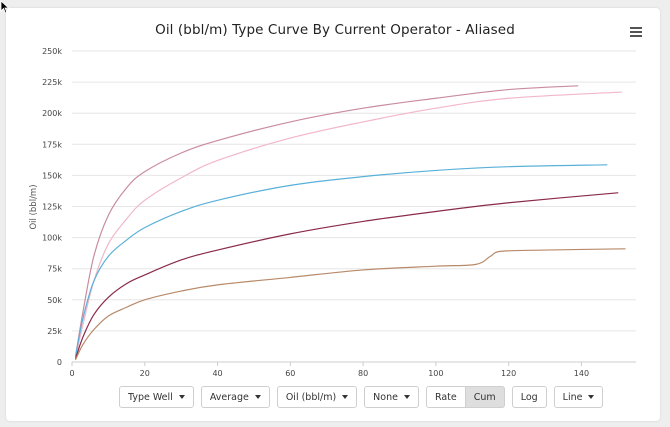  I want to click on average-dropdown: Average, so click(235, 397).